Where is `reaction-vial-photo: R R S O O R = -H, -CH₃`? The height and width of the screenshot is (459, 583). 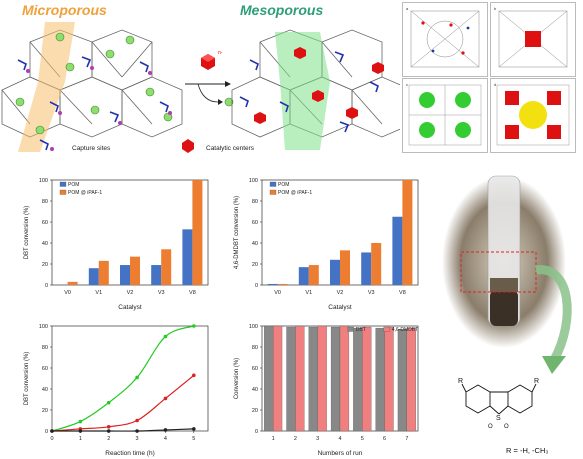 reaction-vial-photo: R R S O O R = -H, -CH₃ is located at coordinates (507, 315).